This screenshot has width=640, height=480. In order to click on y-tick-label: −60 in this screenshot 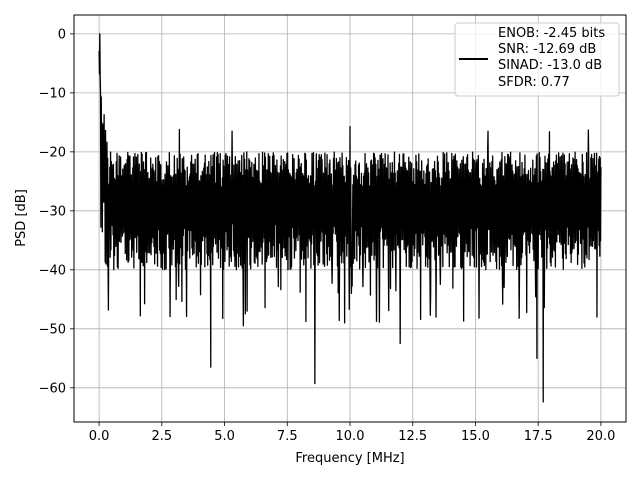, I will do `click(52, 388)`.